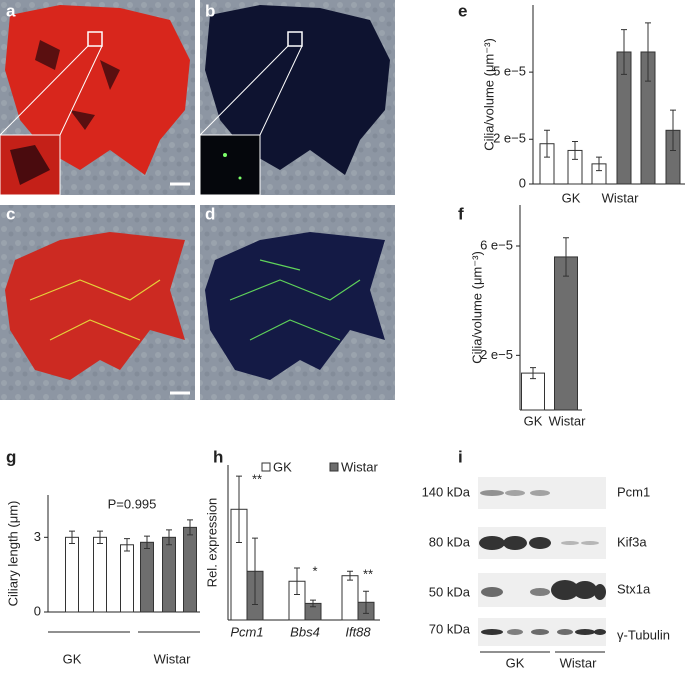 Image resolution: width=685 pixels, height=679 pixels. I want to click on micrograph-c, so click(97, 302).